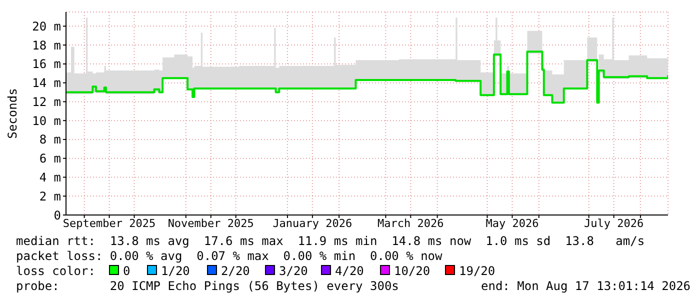 The width and height of the screenshot is (697, 297). I want to click on y-tick-label: 8 m, so click(50, 139).